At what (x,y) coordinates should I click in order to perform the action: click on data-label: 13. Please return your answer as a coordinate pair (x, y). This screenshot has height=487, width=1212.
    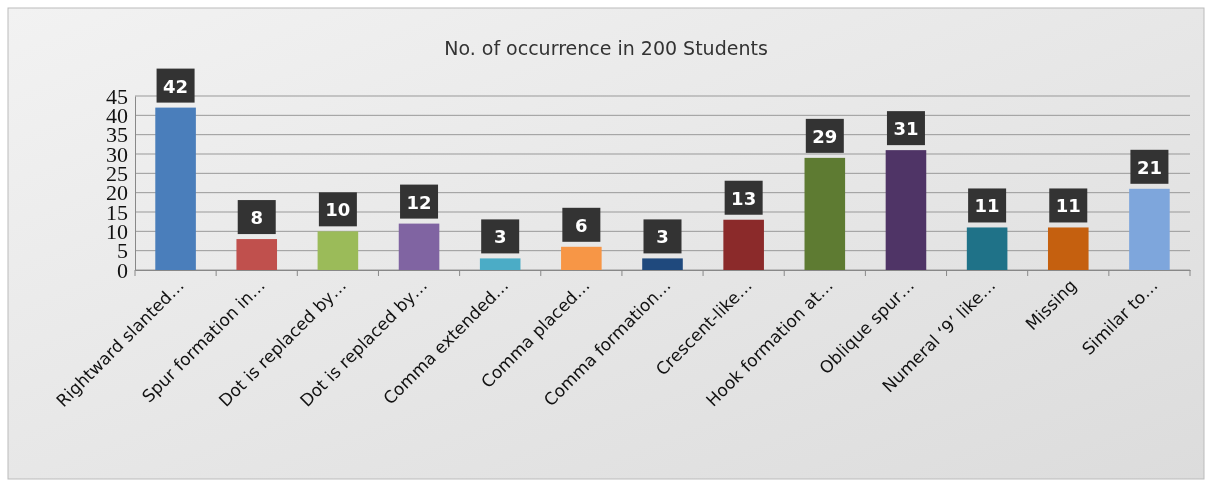
    Looking at the image, I should click on (744, 198).